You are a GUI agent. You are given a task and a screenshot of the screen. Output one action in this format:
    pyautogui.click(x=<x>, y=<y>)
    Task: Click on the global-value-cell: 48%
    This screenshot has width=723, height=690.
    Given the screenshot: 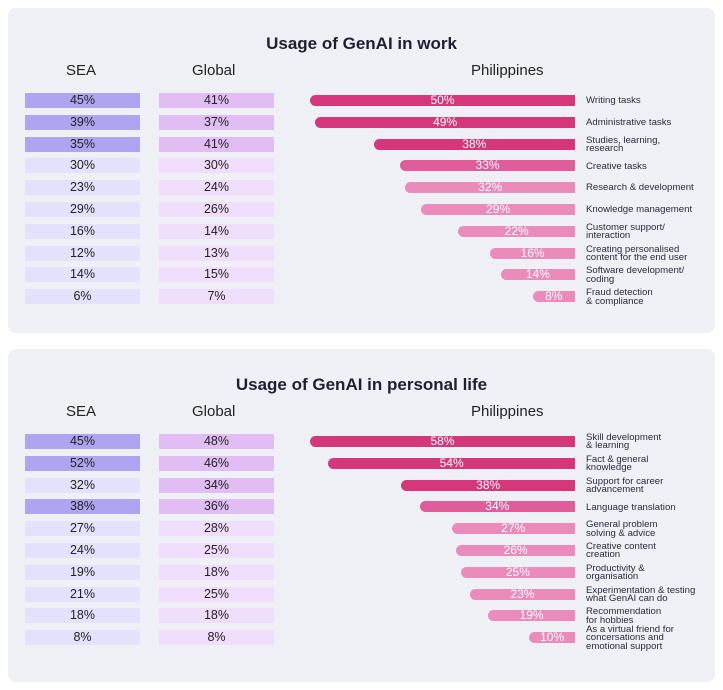 What is the action you would take?
    pyautogui.click(x=216, y=441)
    